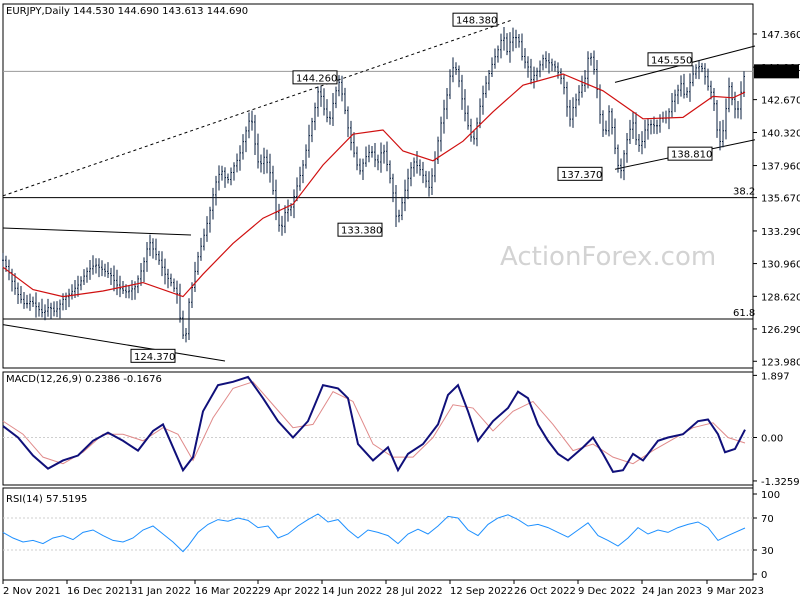 The height and width of the screenshot is (600, 800). I want to click on price-annotation: 144.260, so click(315, 77).